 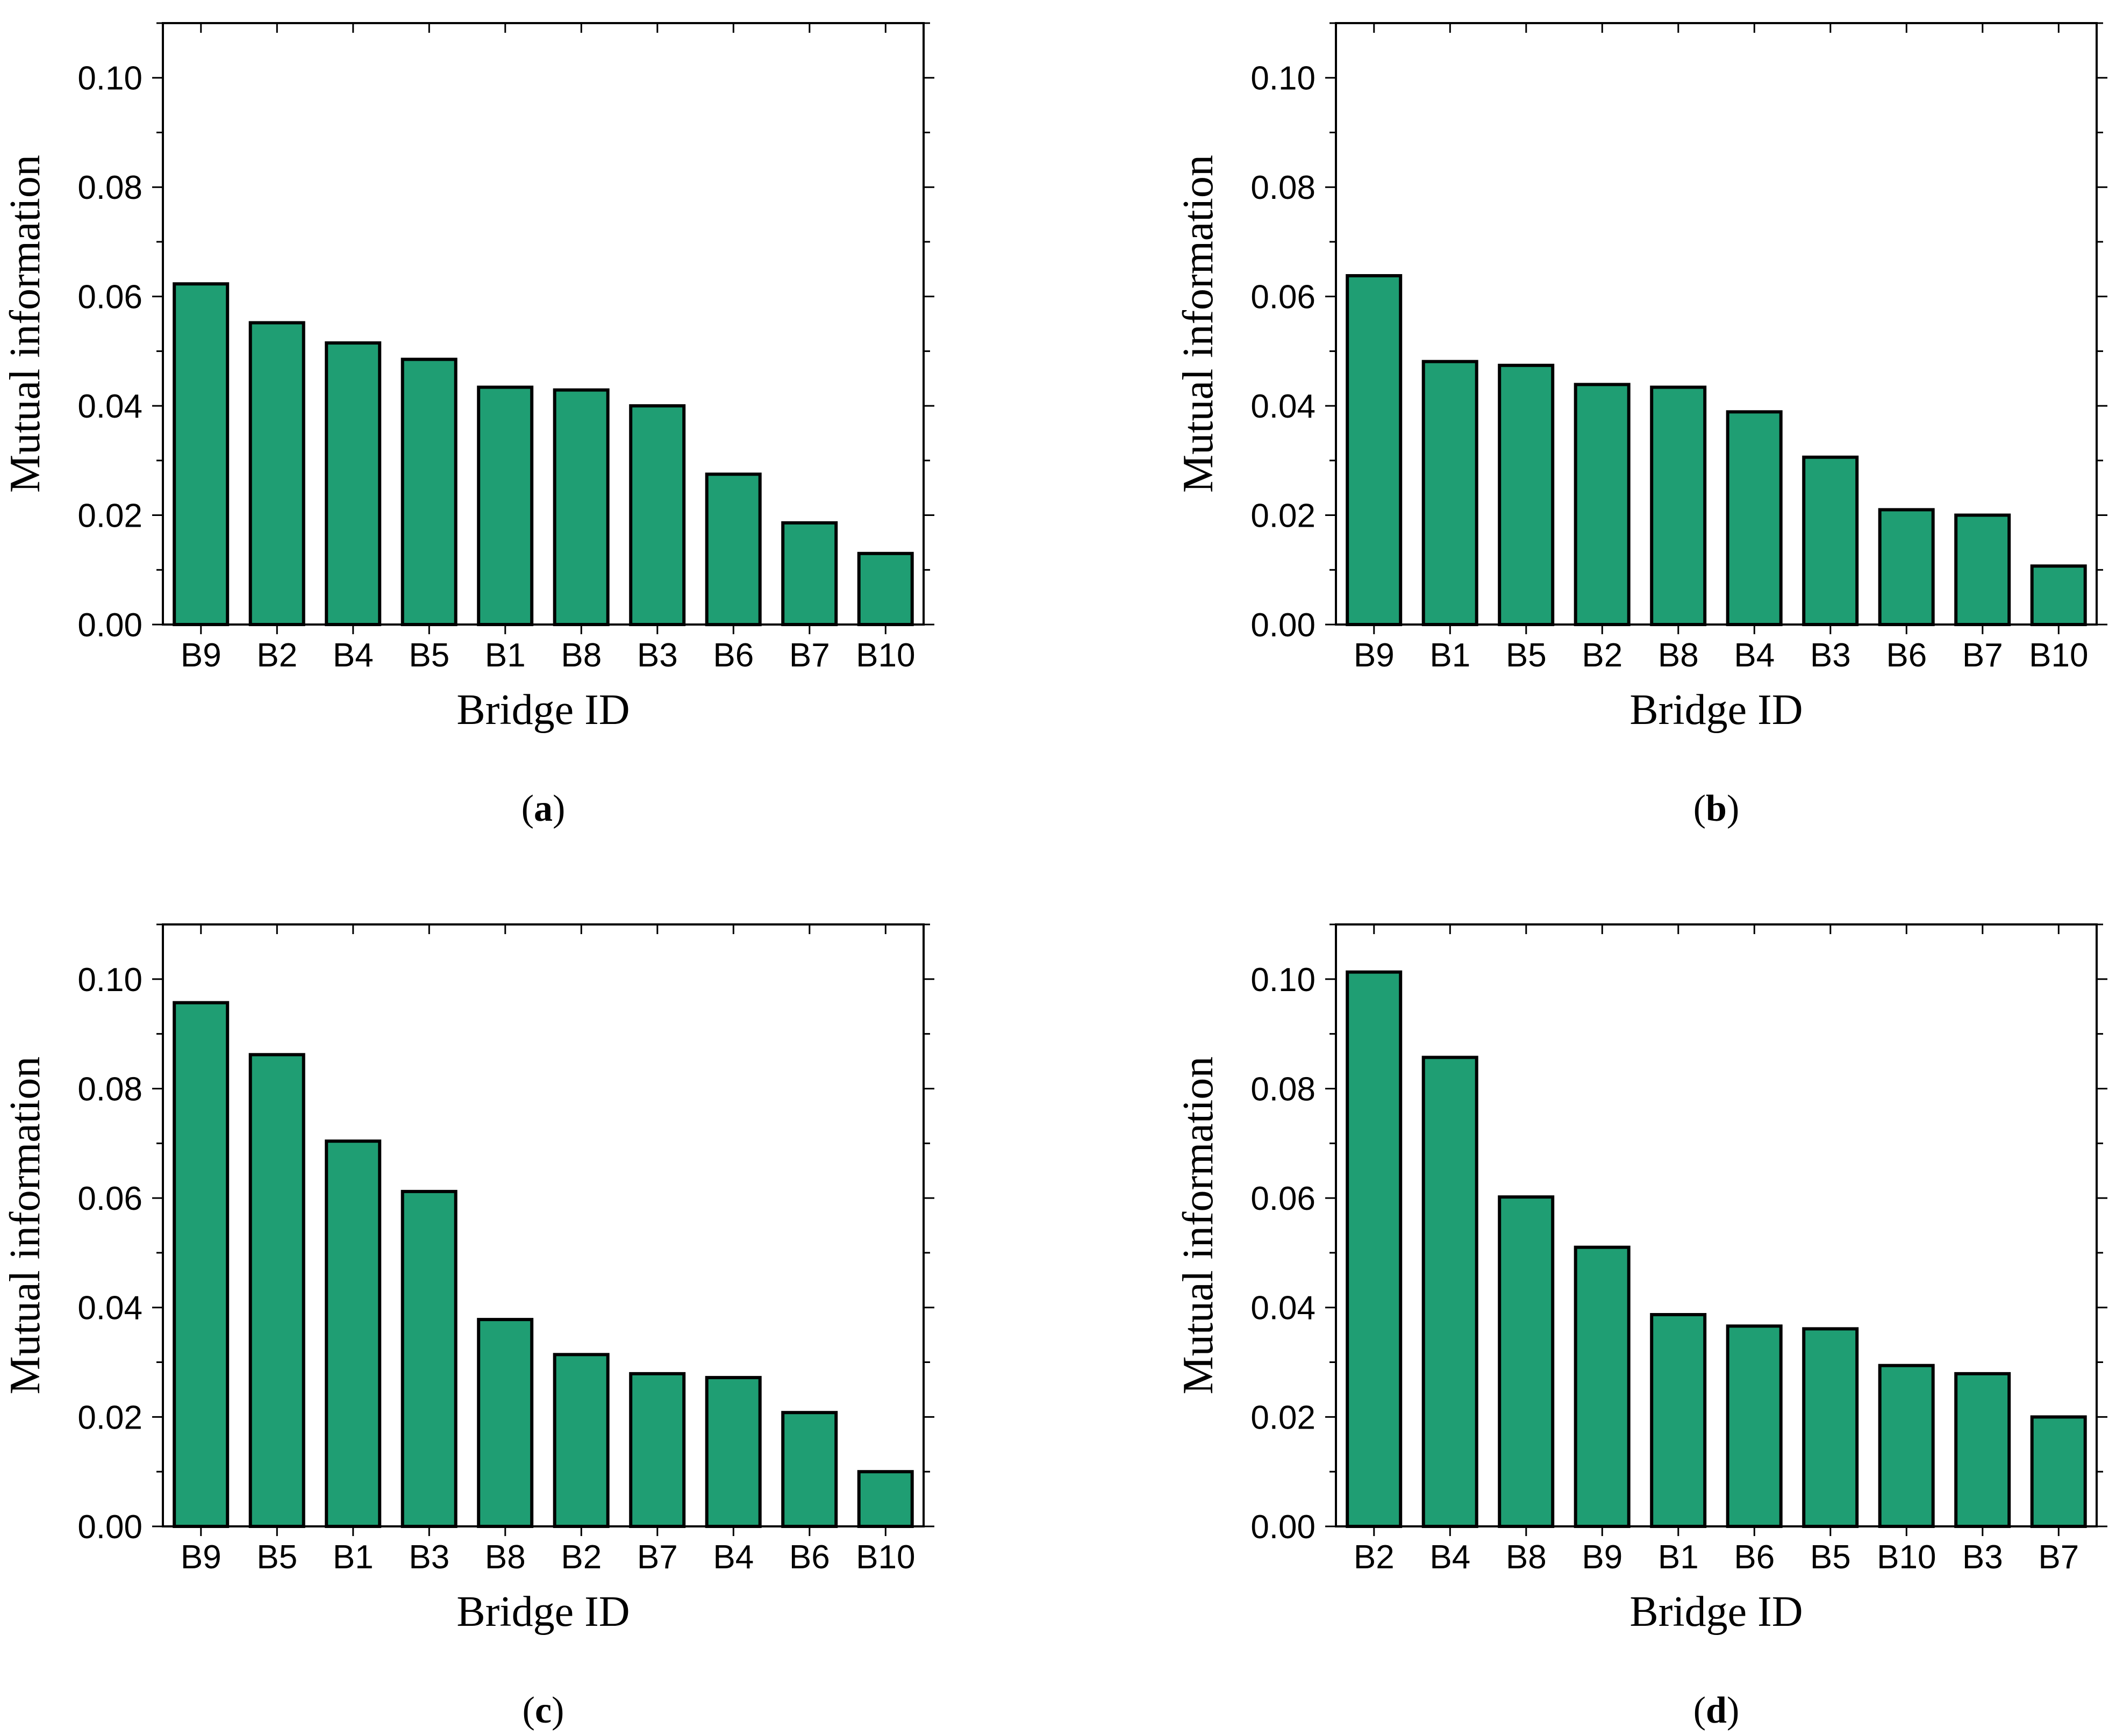 I want to click on bar-b6, so click(x=1754, y=1426).